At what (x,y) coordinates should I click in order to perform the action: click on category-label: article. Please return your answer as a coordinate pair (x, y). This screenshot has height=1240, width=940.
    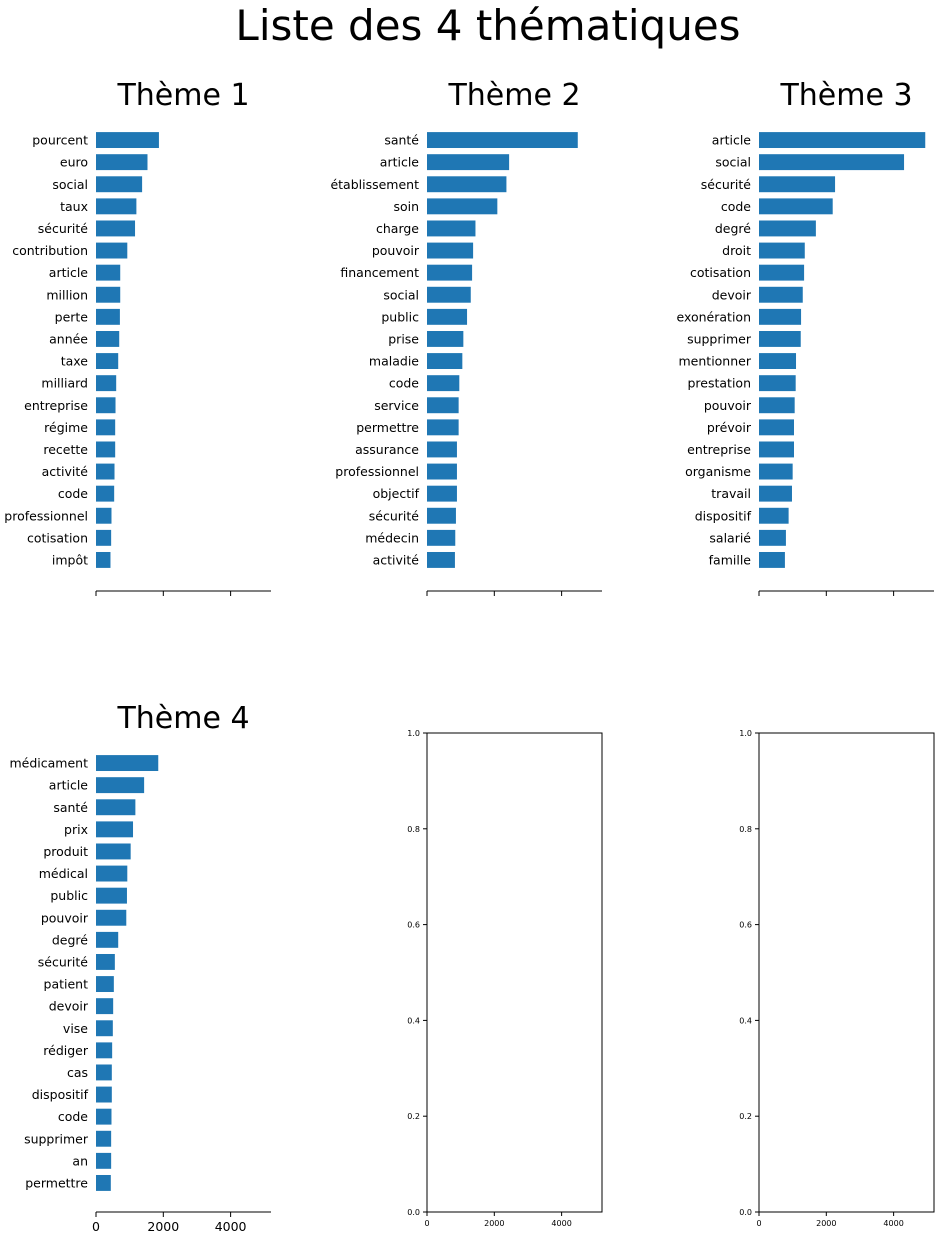
    Looking at the image, I should click on (732, 140).